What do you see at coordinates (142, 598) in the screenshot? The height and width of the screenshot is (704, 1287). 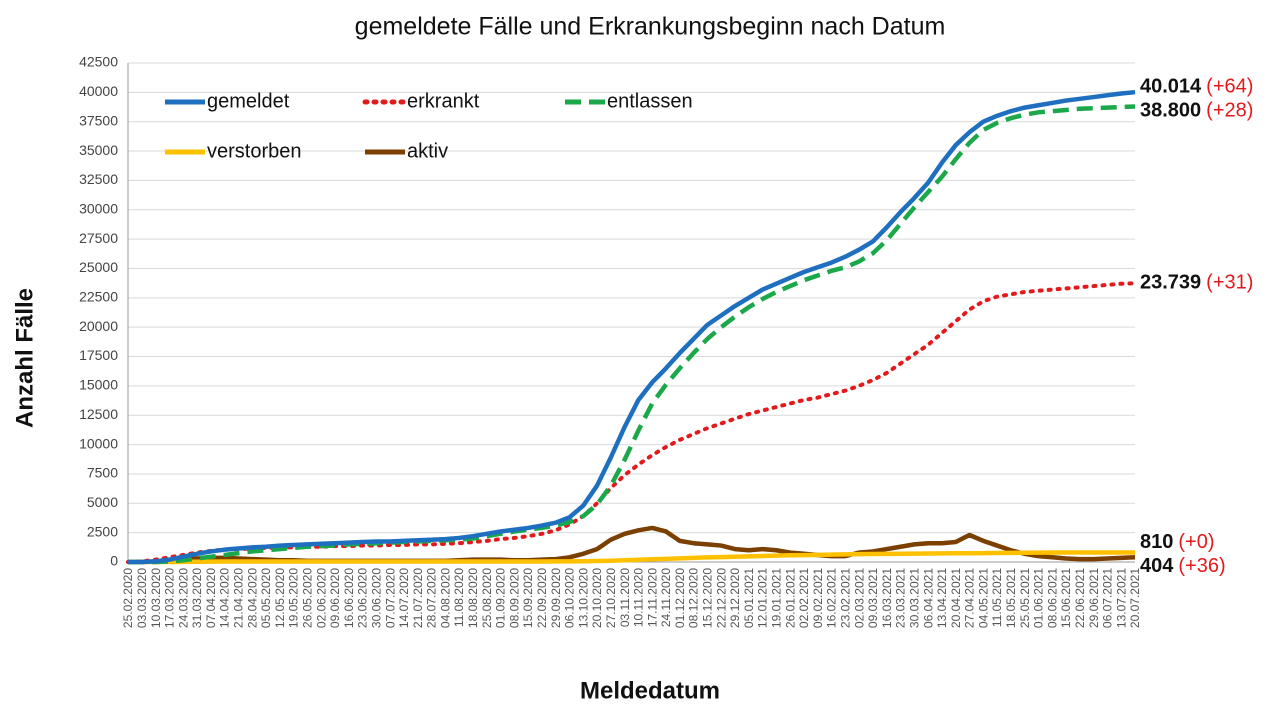 I see `x-tick-label: 03.03.2020` at bounding box center [142, 598].